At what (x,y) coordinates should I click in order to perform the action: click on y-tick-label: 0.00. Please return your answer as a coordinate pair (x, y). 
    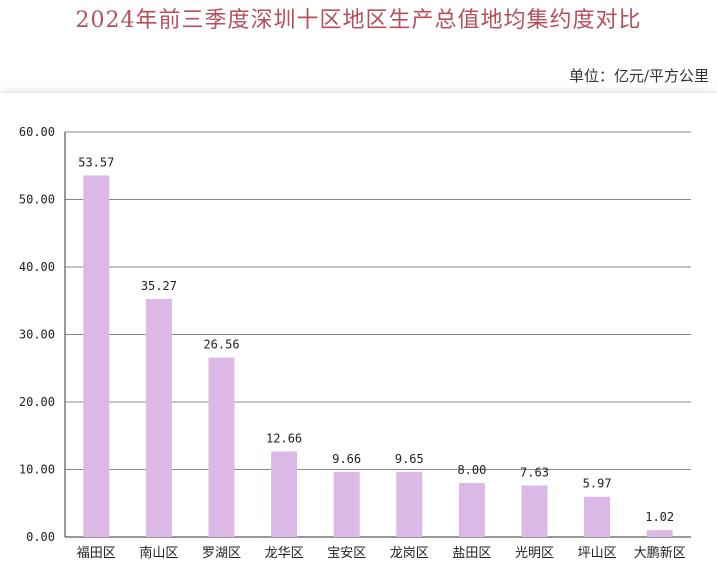
    Looking at the image, I should click on (40, 537).